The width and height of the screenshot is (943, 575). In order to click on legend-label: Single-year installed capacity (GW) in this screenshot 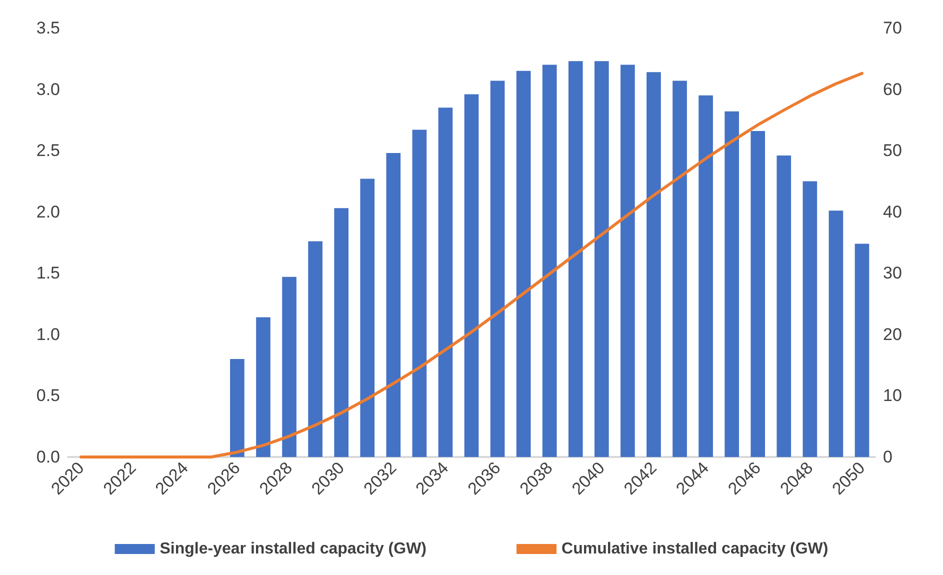, I will do `click(293, 549)`.